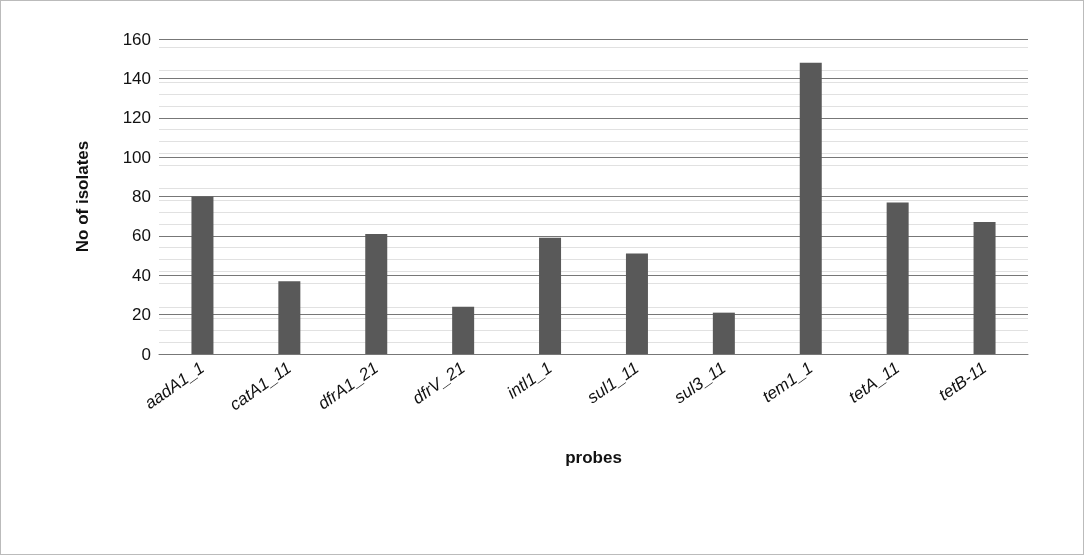 The width and height of the screenshot is (1084, 555). Describe the element at coordinates (593, 457) in the screenshot. I see `x-axis-title: probes` at that location.